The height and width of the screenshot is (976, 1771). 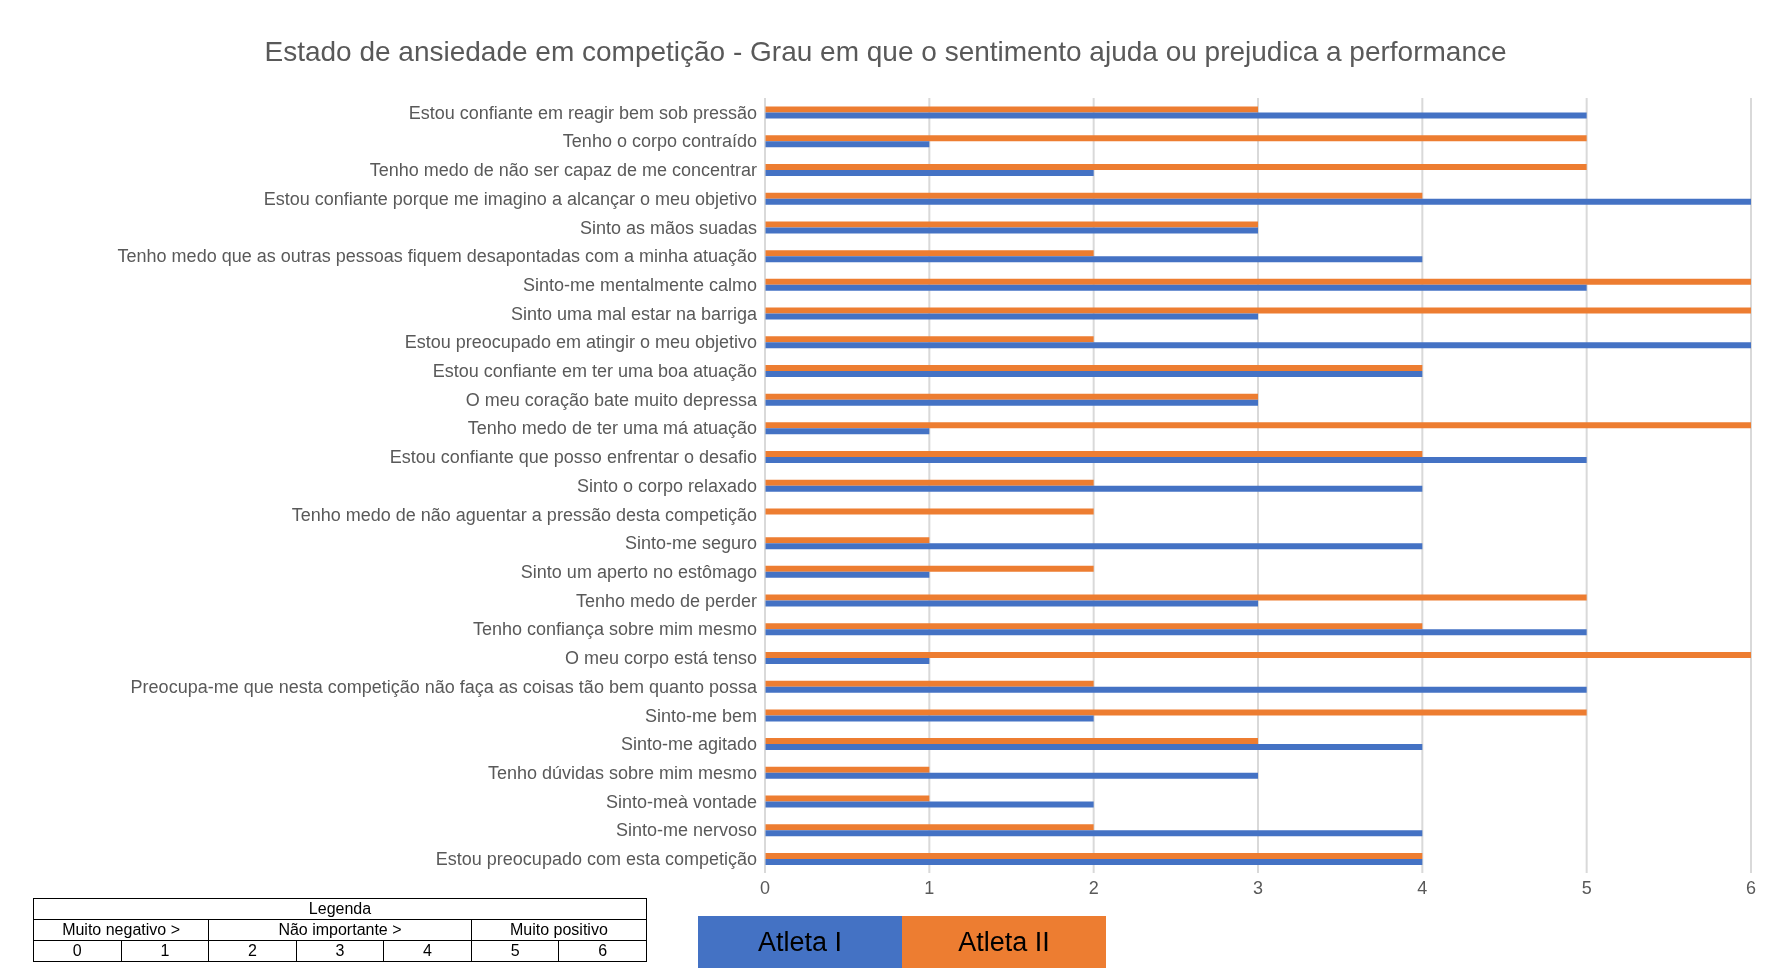 What do you see at coordinates (1751, 887) in the screenshot?
I see `x-tick-label: 6` at bounding box center [1751, 887].